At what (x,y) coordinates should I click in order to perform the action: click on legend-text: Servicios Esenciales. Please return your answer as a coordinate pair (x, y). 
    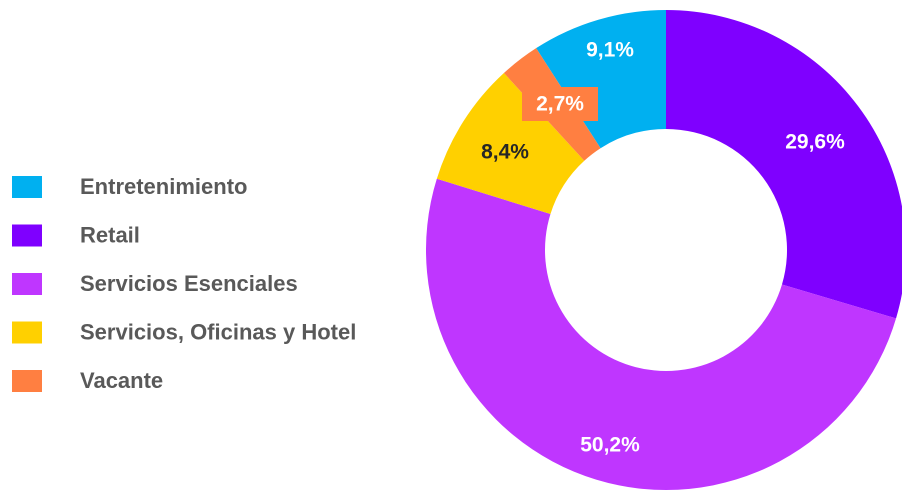
    Looking at the image, I should click on (189, 283).